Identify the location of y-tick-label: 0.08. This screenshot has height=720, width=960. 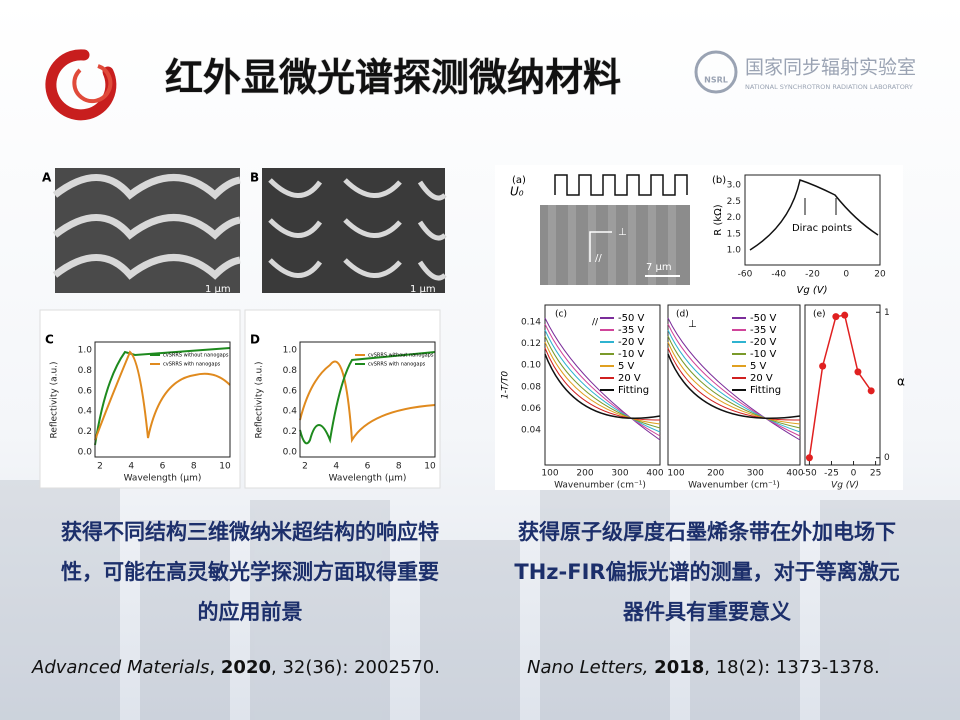
(531, 387).